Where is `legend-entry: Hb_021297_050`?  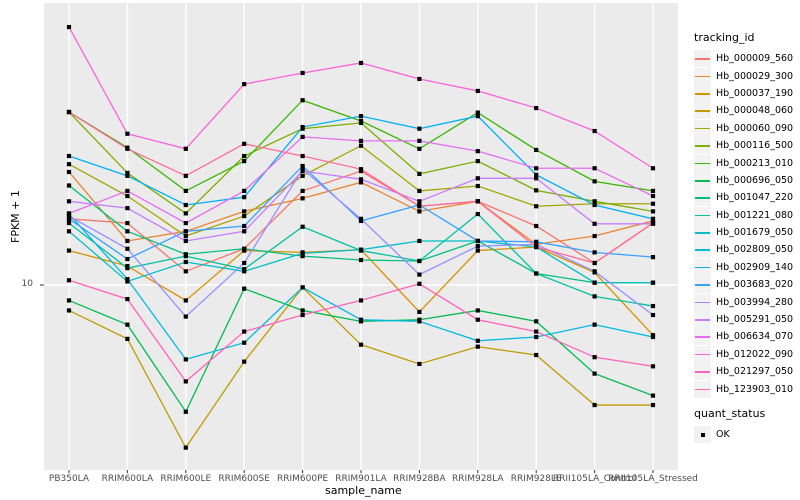 legend-entry: Hb_021297_050 is located at coordinates (747, 372).